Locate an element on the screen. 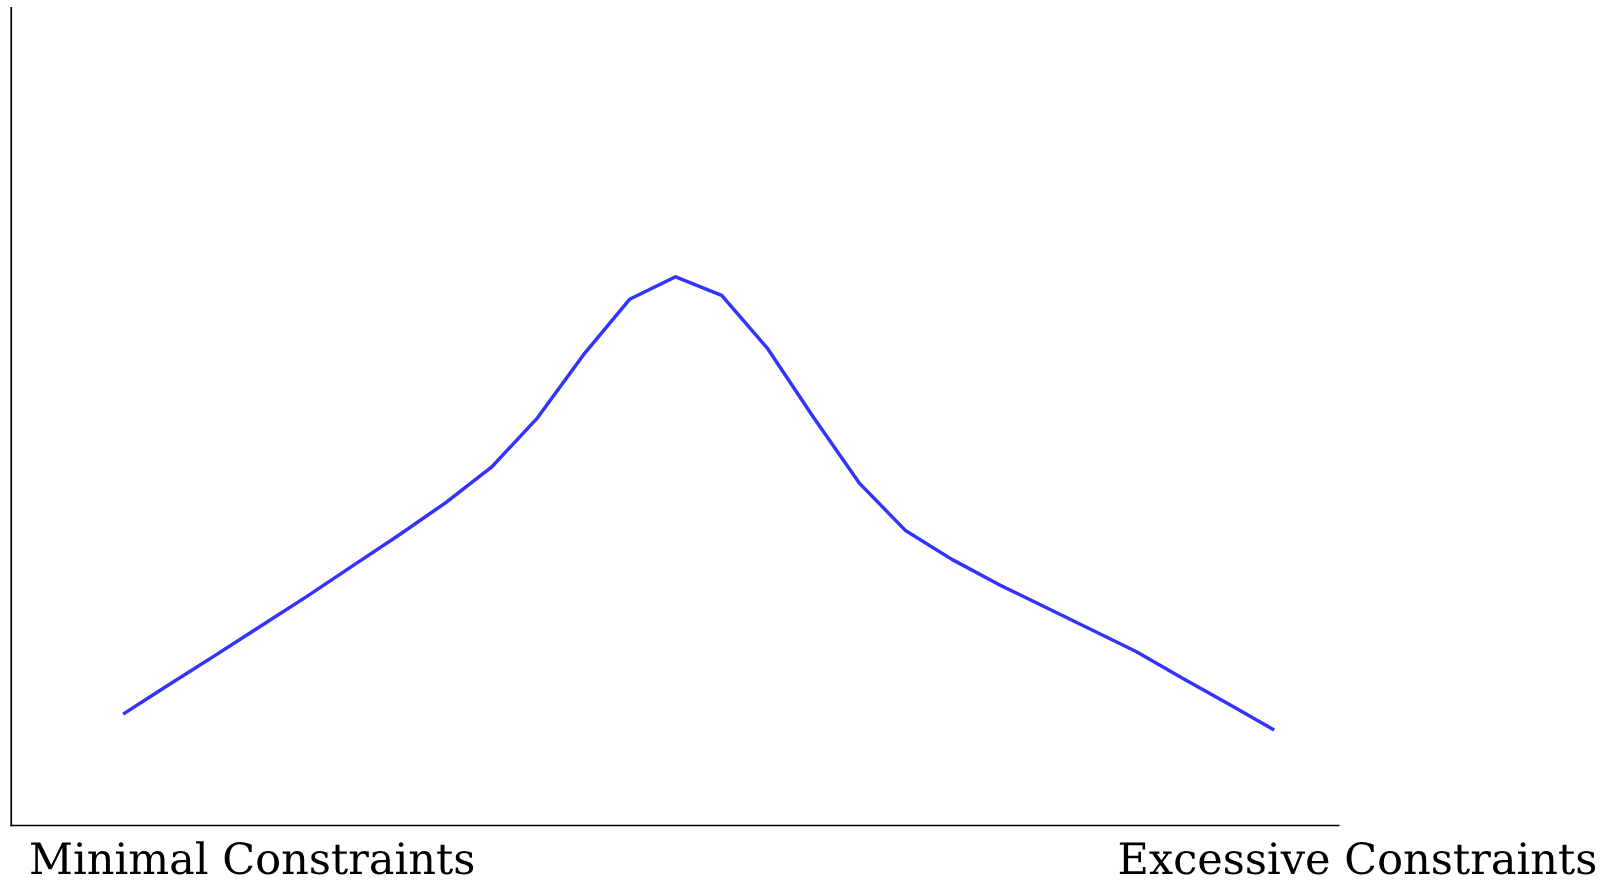  text: Excessive Constraints is located at coordinates (1357, 858).